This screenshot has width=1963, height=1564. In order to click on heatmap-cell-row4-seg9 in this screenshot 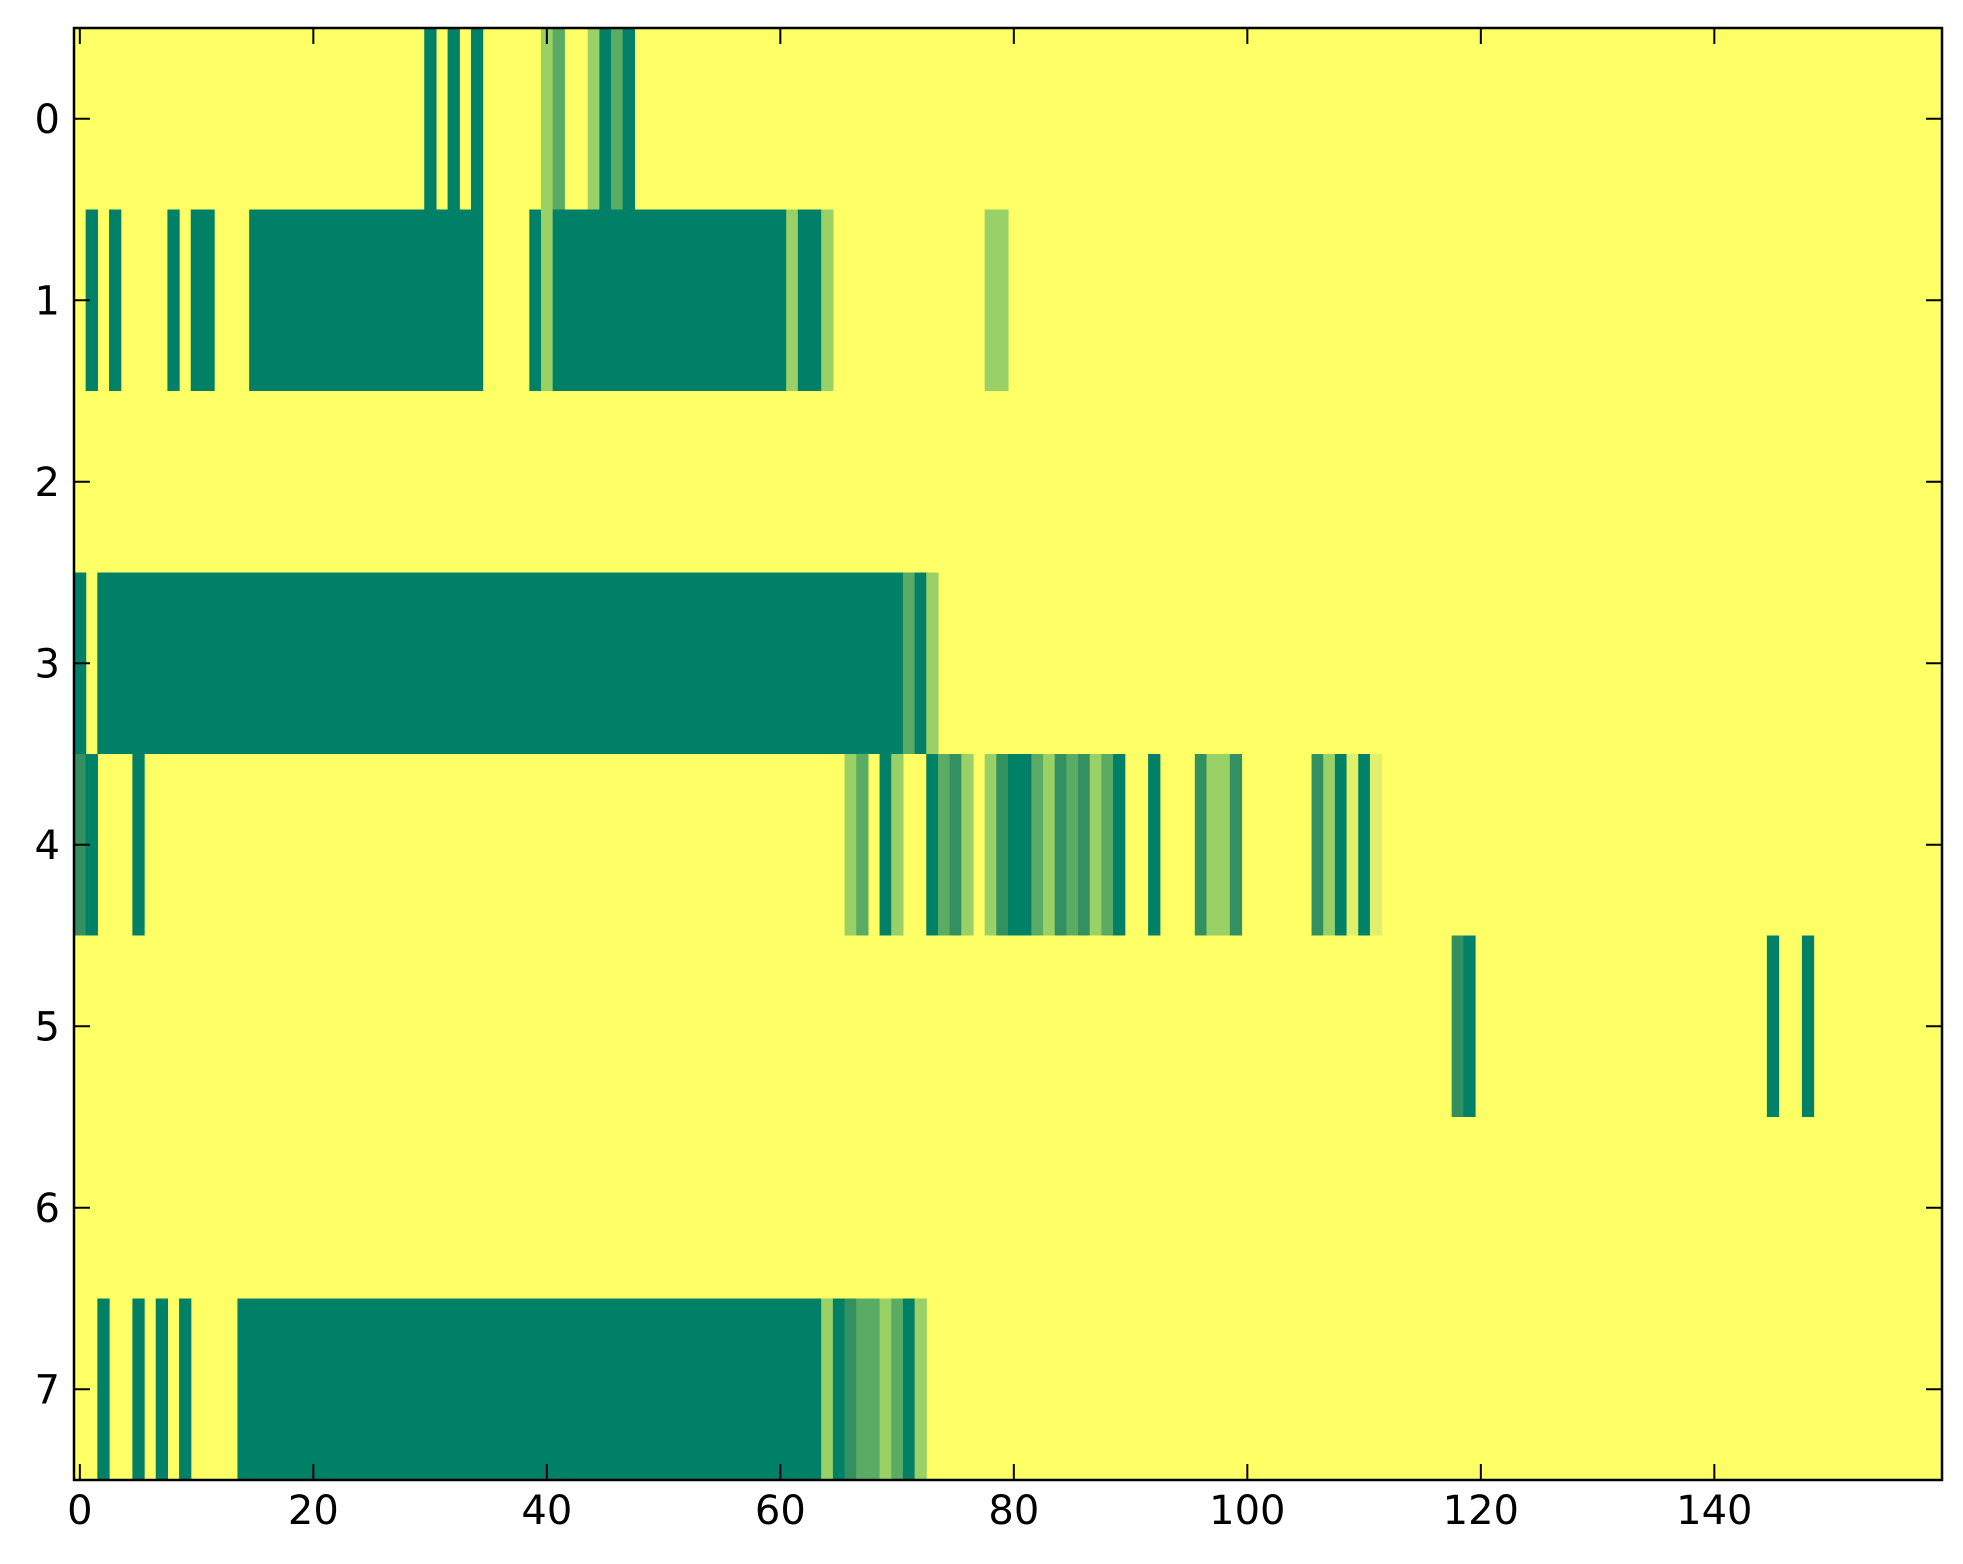, I will do `click(955, 845)`.